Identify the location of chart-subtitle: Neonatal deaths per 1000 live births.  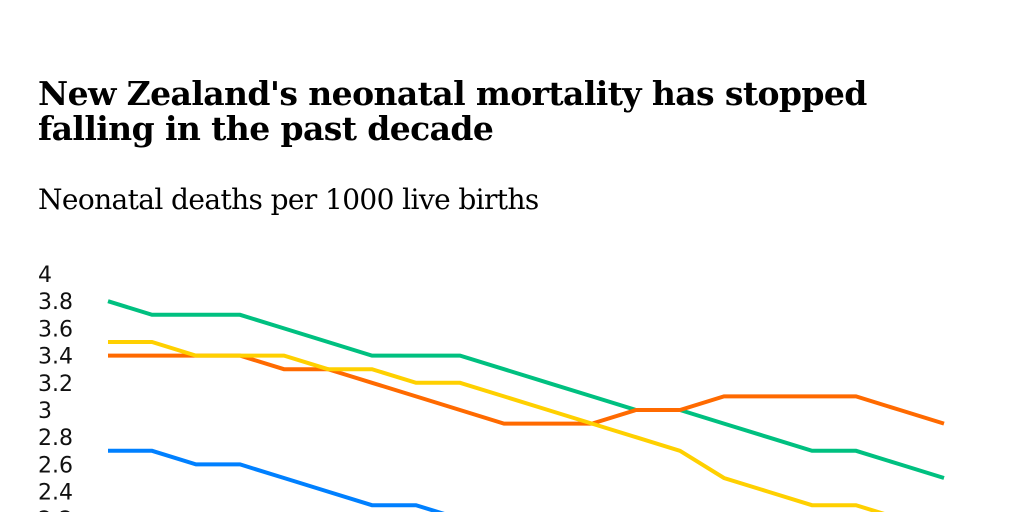
(288, 199).